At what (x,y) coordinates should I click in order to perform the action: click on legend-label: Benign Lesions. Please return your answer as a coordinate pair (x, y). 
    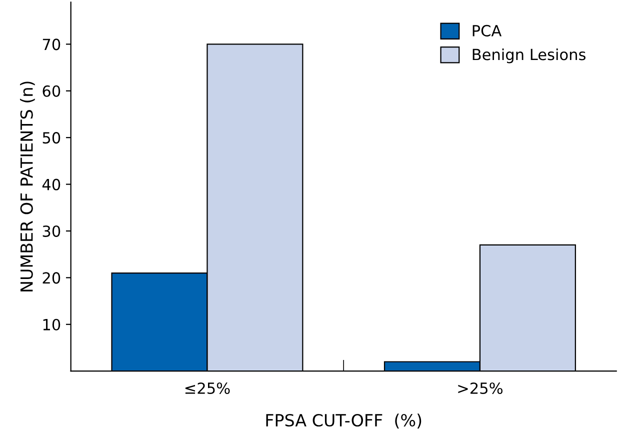
    Looking at the image, I should click on (529, 56).